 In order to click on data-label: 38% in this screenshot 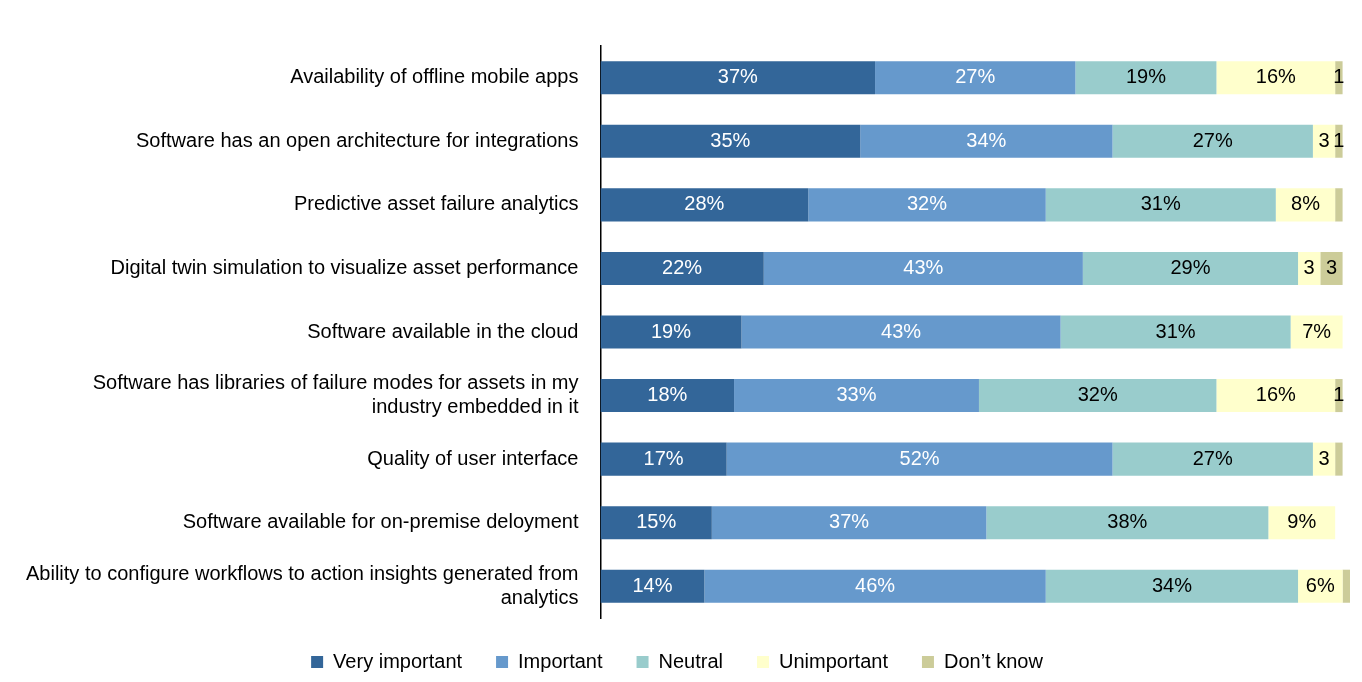, I will do `click(1127, 521)`.